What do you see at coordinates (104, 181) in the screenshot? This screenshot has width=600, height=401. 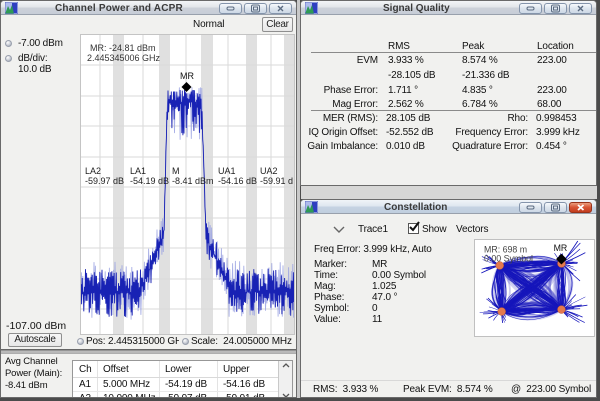 I see `svg-text: -59.97 dB` at bounding box center [104, 181].